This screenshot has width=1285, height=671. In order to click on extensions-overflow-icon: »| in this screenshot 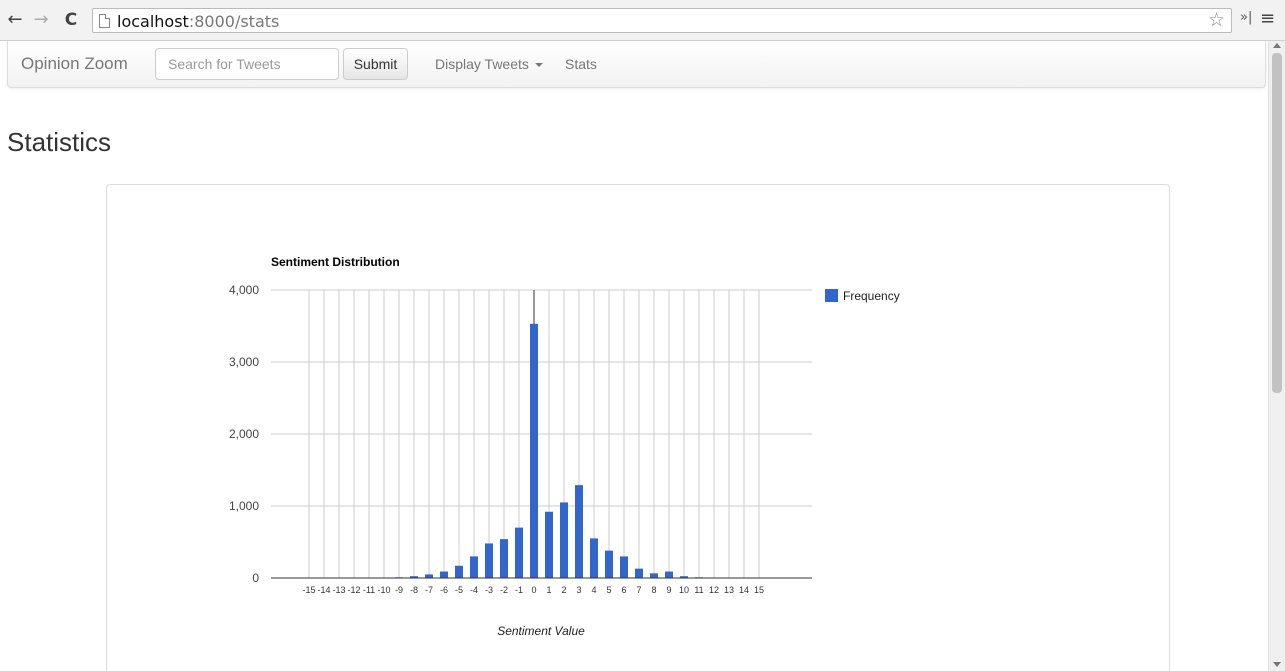, I will do `click(1246, 17)`.